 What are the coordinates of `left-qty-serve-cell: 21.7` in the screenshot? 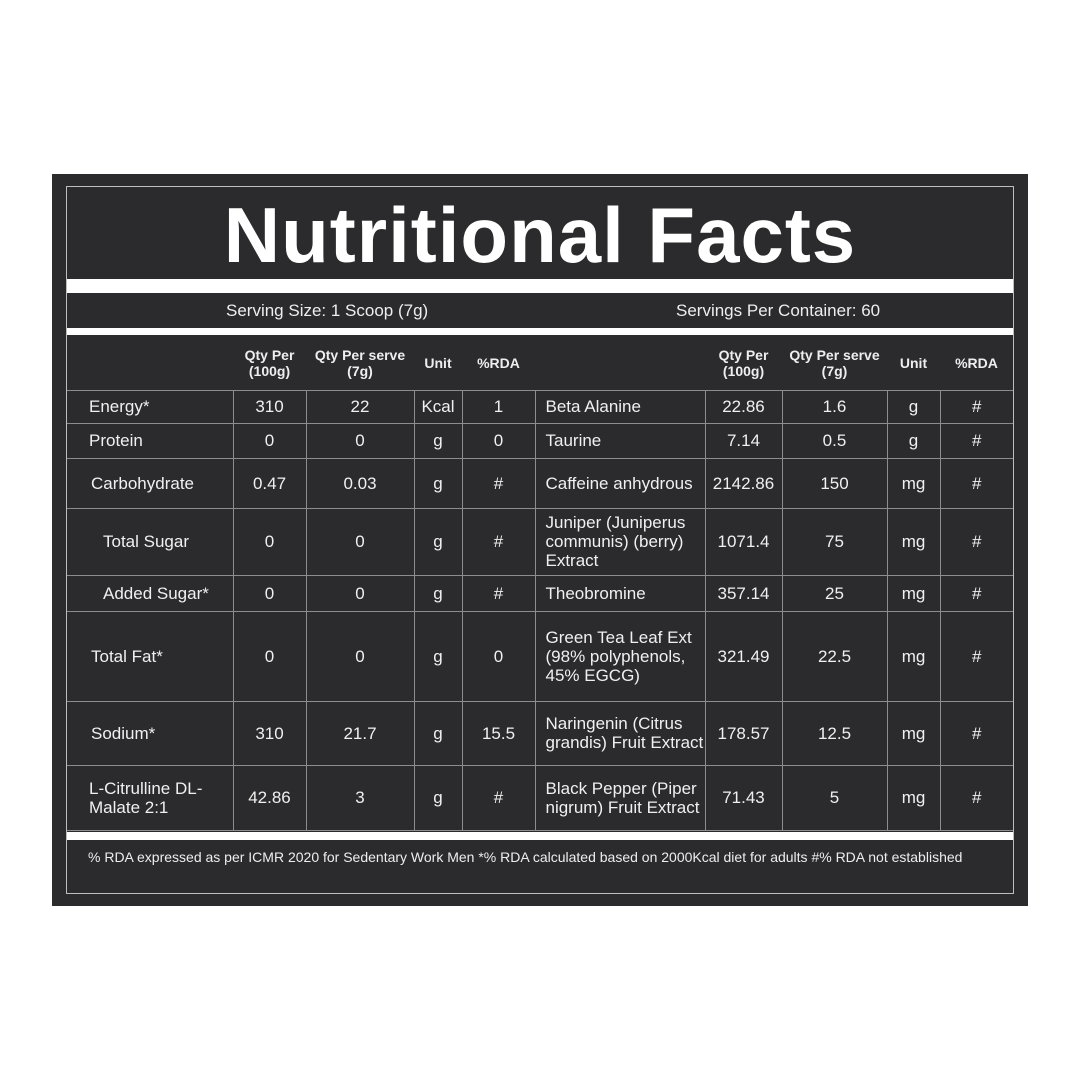 It's located at (360, 733).